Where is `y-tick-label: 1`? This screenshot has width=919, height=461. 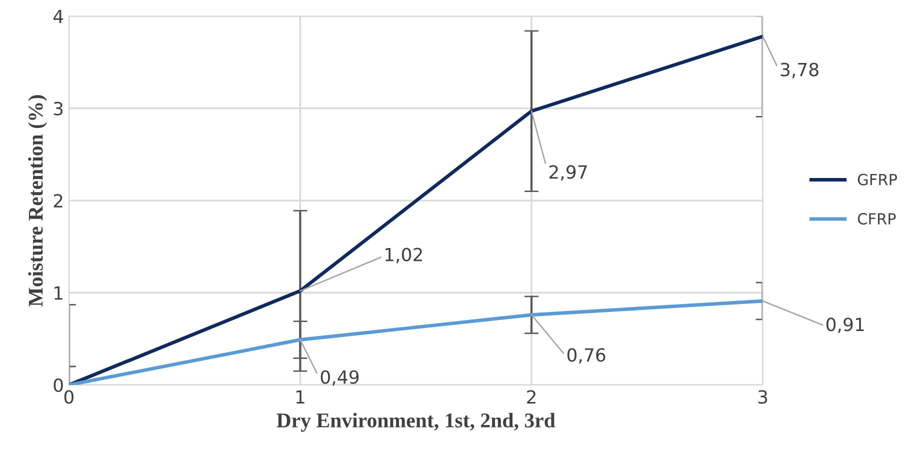 y-tick-label: 1 is located at coordinates (58, 293).